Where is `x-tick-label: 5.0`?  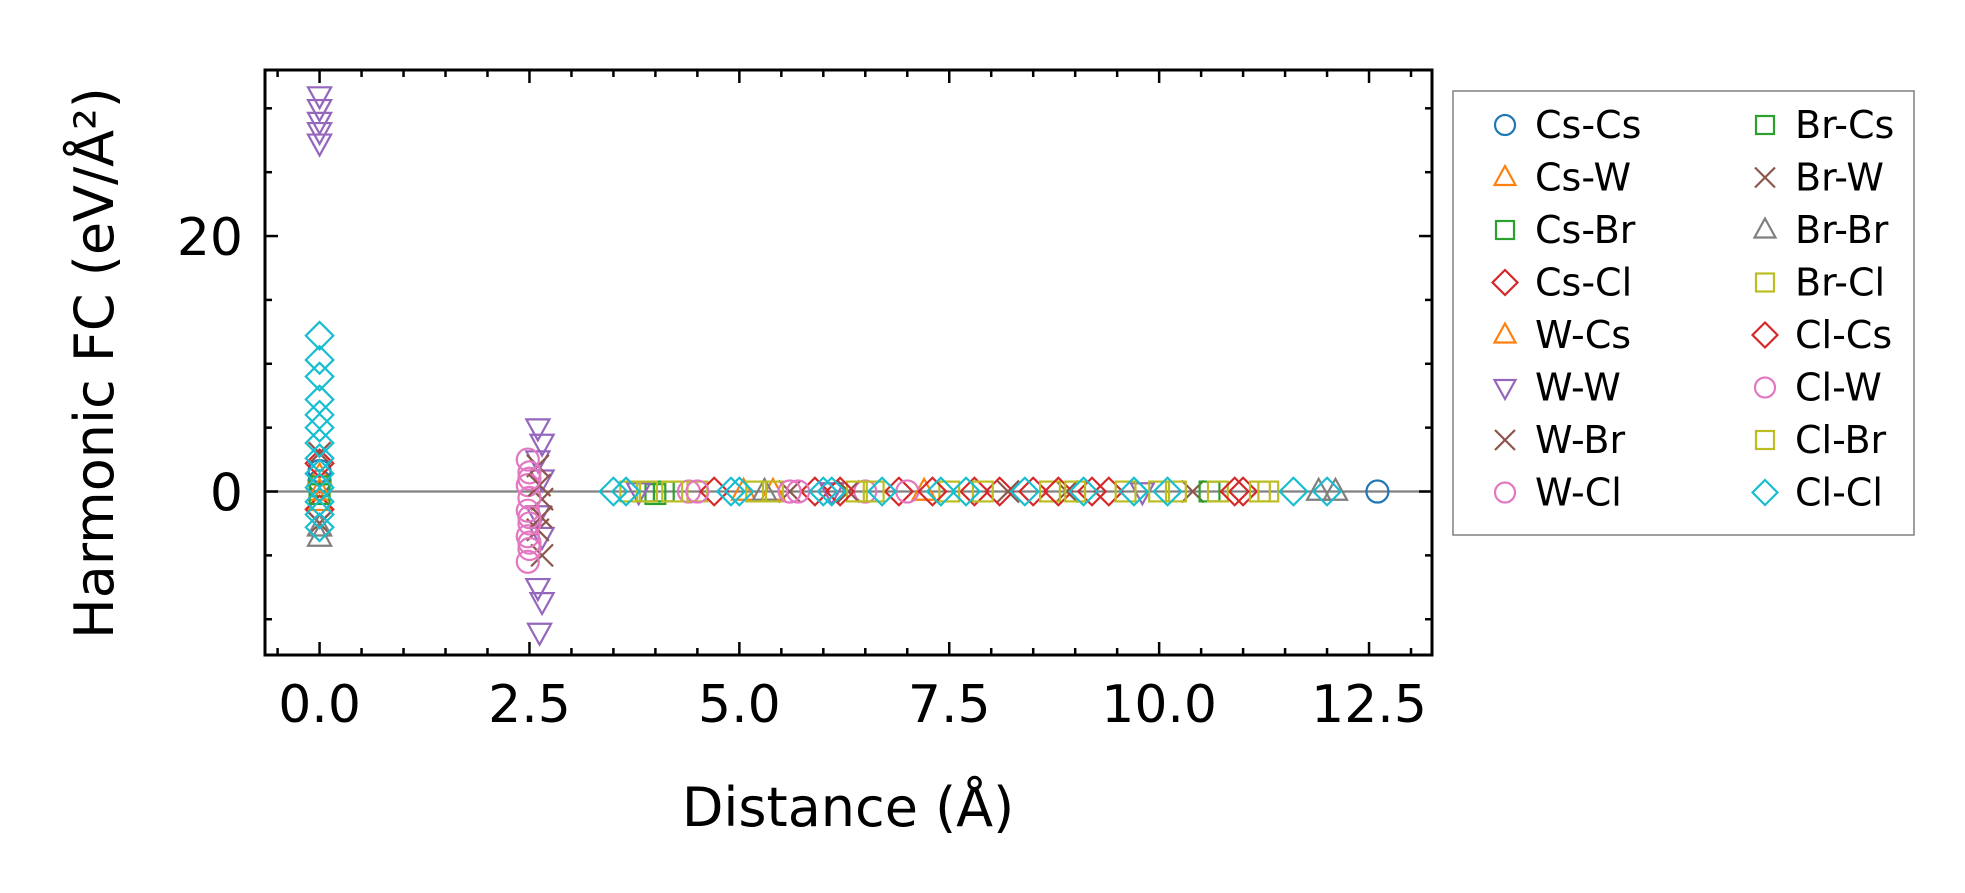
x-tick-label: 5.0 is located at coordinates (739, 705).